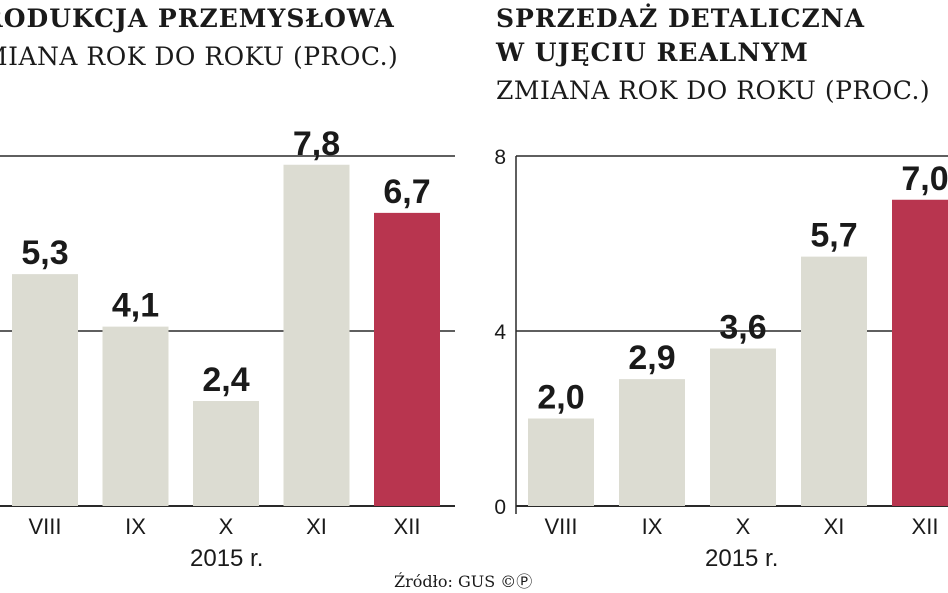  What do you see at coordinates (407, 526) in the screenshot?
I see `chart-1-category-label: XII` at bounding box center [407, 526].